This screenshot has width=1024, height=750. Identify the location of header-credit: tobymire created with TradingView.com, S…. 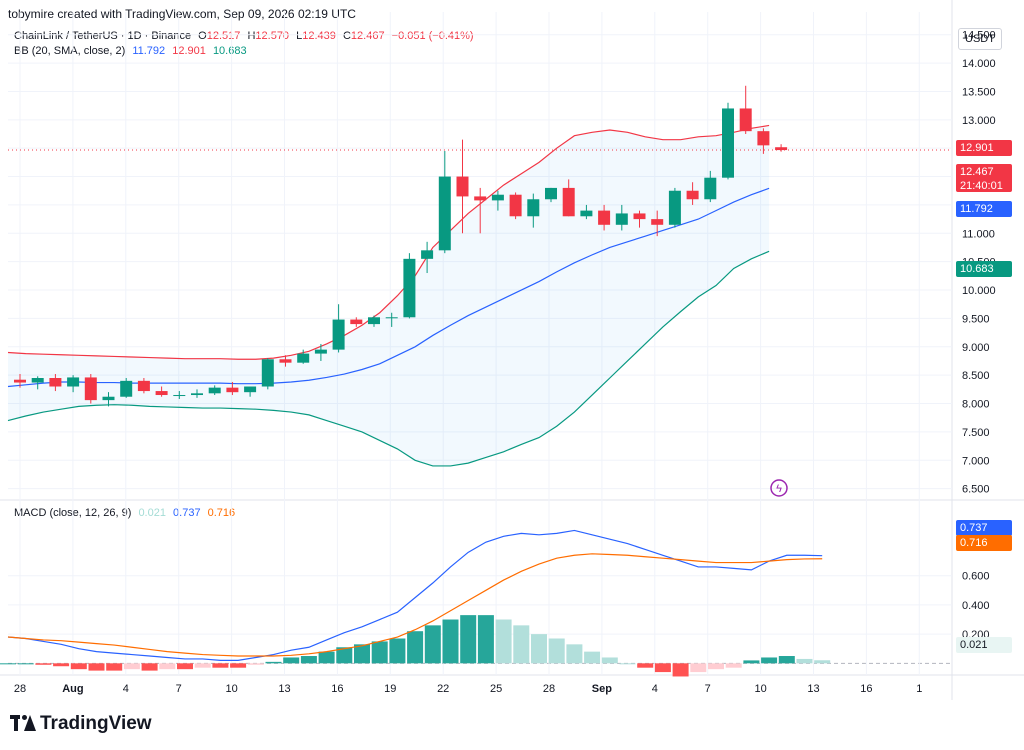
(182, 14).